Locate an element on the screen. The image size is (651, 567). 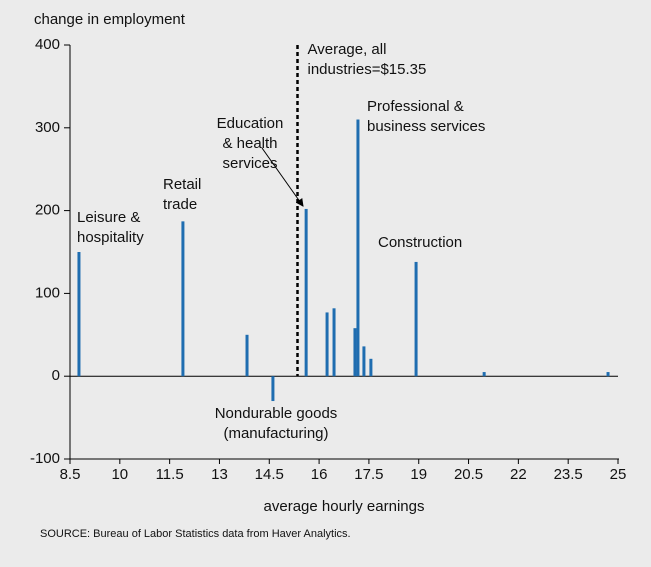
x-tick-label: 17.5 is located at coordinates (368, 474).